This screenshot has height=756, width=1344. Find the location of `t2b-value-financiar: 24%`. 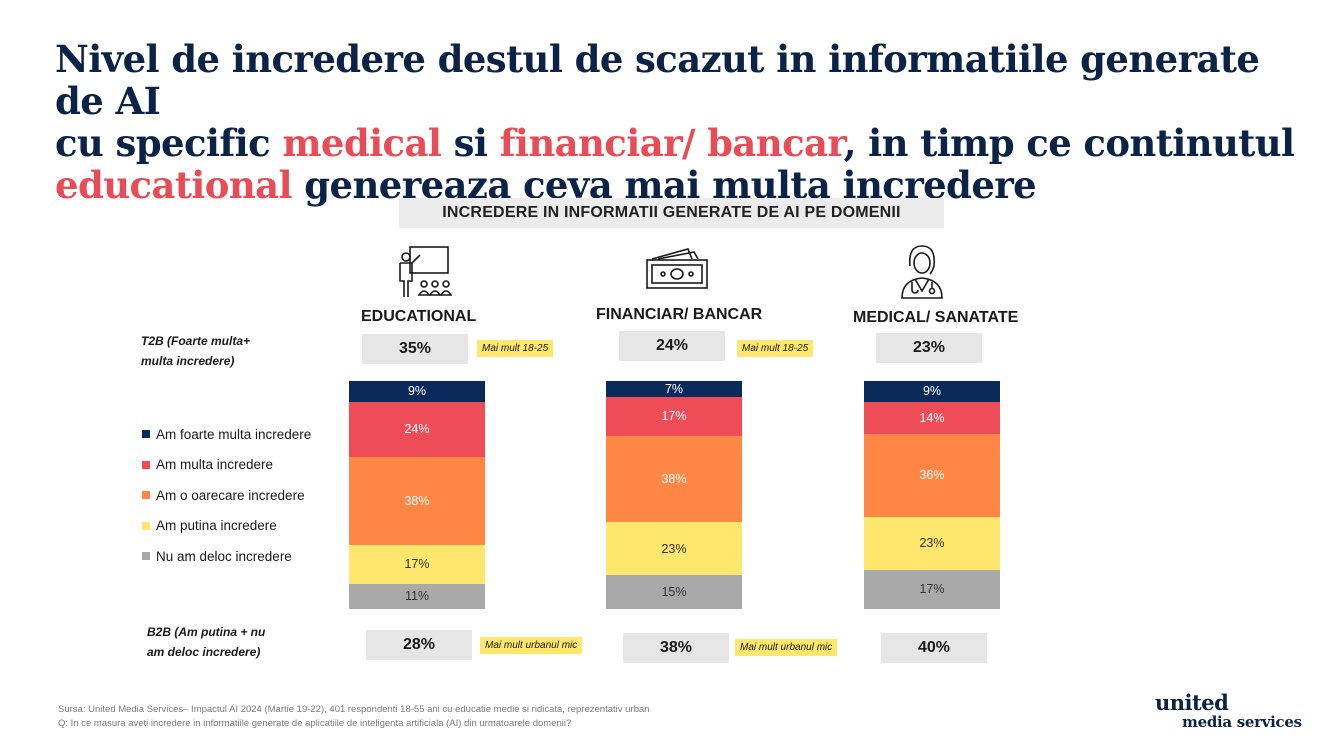

t2b-value-financiar: 24% is located at coordinates (672, 346).